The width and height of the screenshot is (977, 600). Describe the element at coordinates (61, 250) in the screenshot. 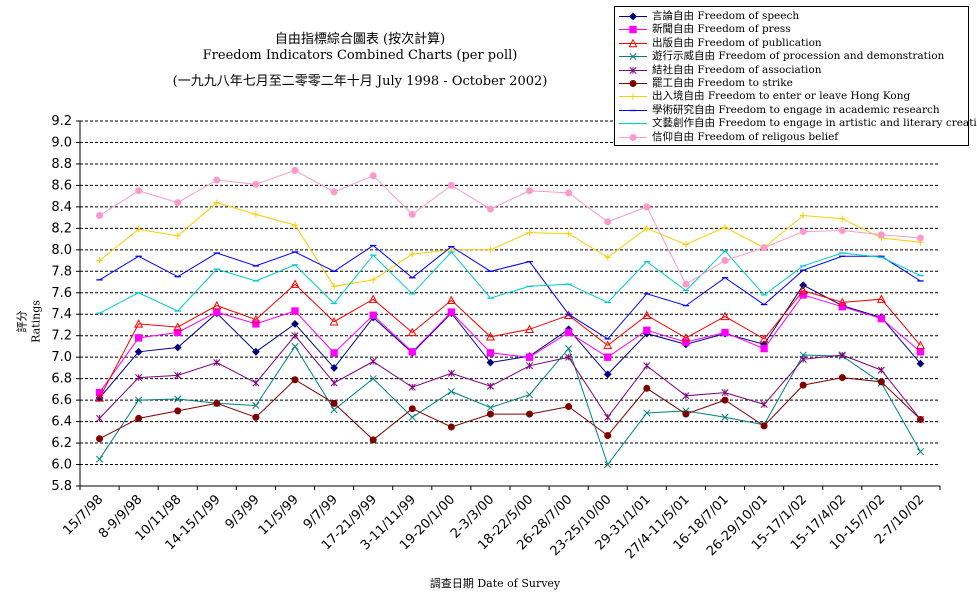

I see `y-tick-label: 8.0` at that location.